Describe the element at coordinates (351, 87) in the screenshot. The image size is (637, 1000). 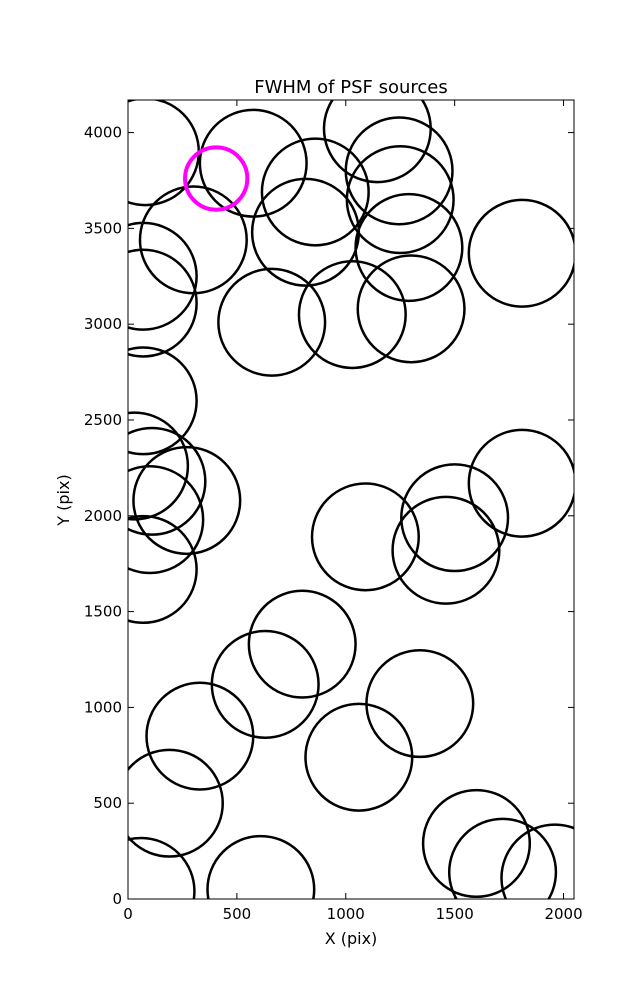
I see `chart-title: FWHM of PSF sources` at that location.